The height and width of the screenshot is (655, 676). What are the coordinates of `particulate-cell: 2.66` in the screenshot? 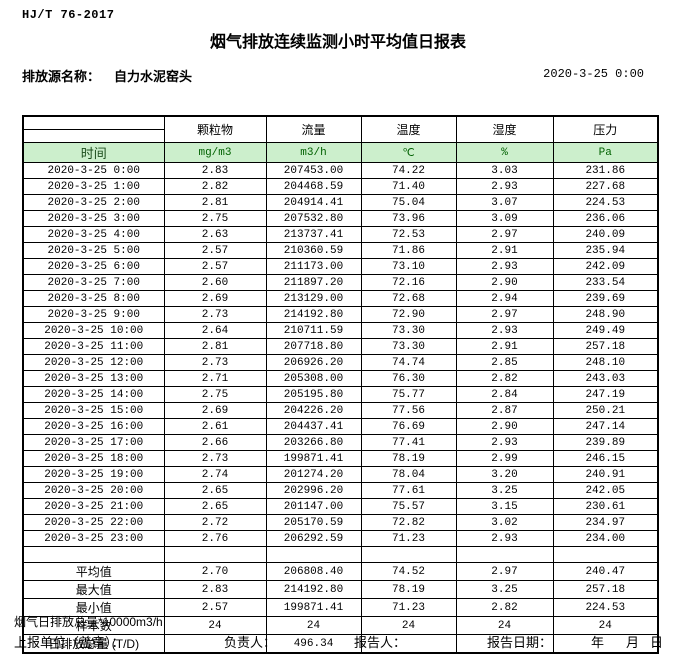 It's located at (215, 442).